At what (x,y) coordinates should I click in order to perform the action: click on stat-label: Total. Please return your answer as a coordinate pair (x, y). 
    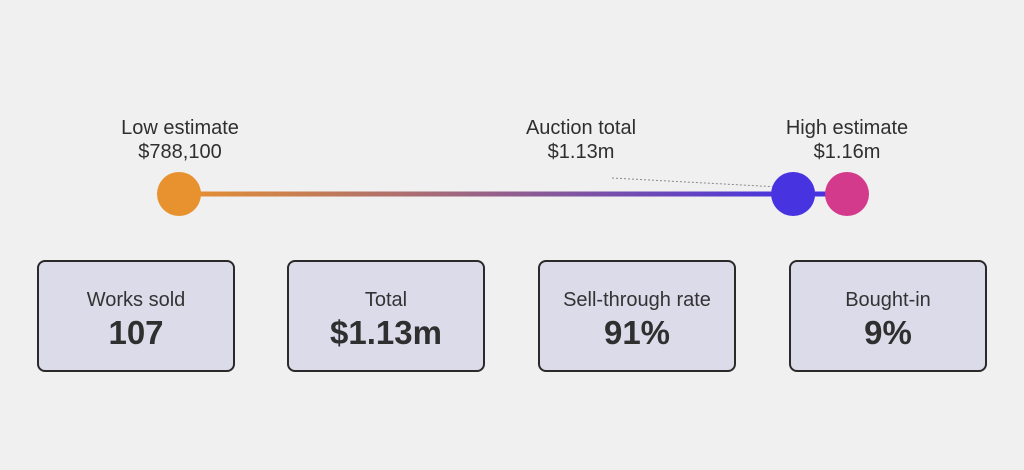
    Looking at the image, I should click on (386, 300).